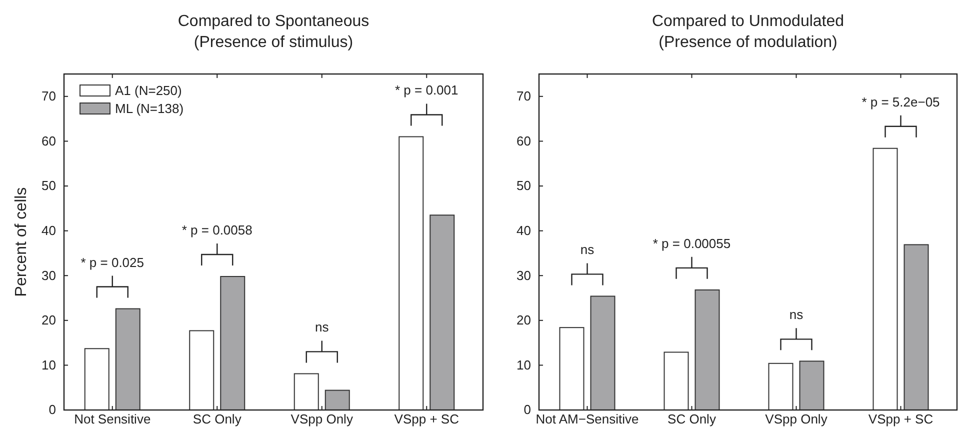  I want to click on annotation: * p = 0.00055, so click(691, 243).